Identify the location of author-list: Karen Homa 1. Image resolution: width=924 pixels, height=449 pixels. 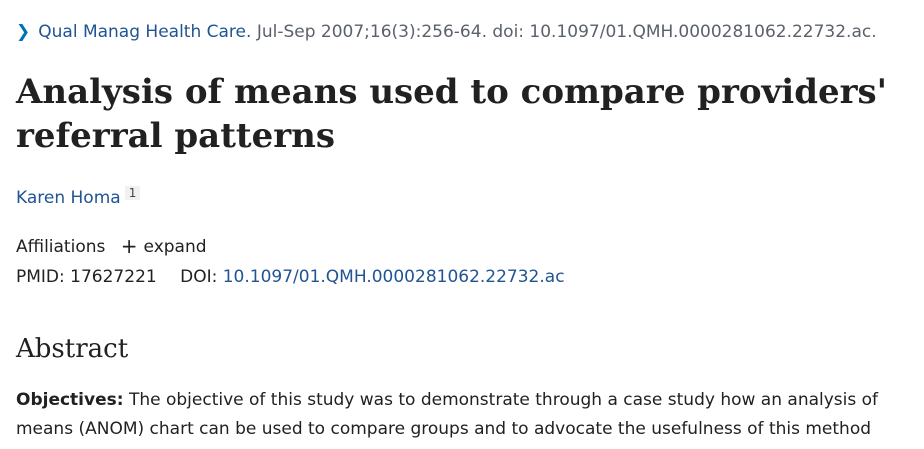
(78, 197).